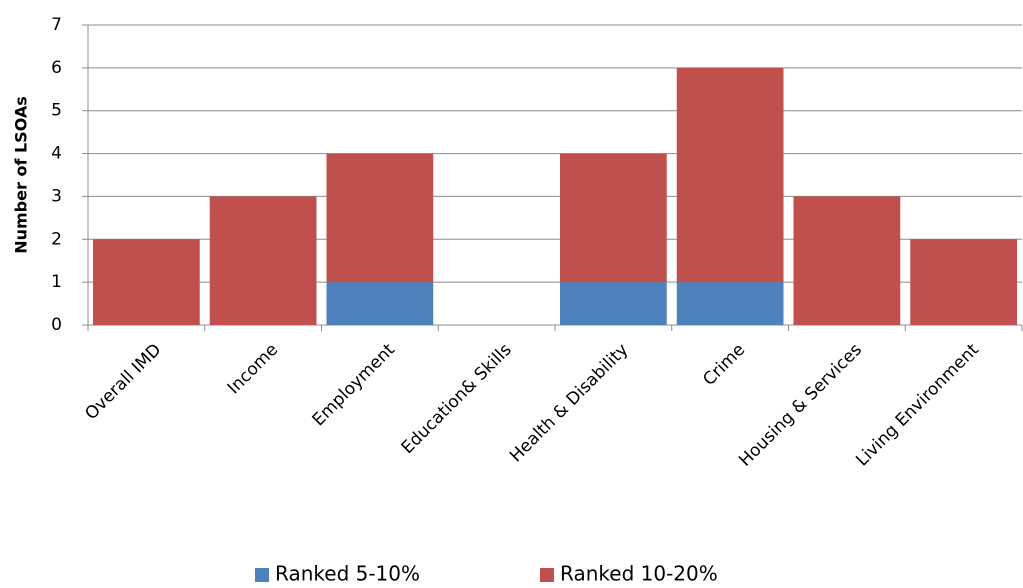  Describe the element at coordinates (123, 382) in the screenshot. I see `x-tick-label: Overall IMD` at that location.